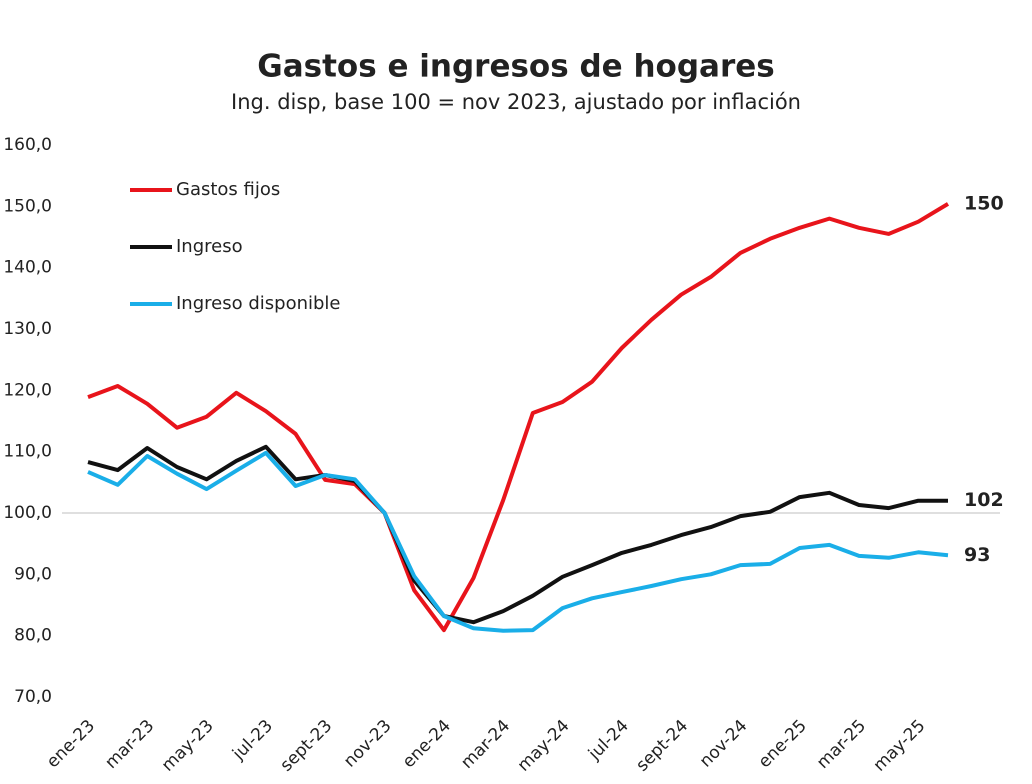 The width and height of the screenshot is (1032, 784). What do you see at coordinates (129, 744) in the screenshot?
I see `x-tick-label: mar-23` at bounding box center [129, 744].